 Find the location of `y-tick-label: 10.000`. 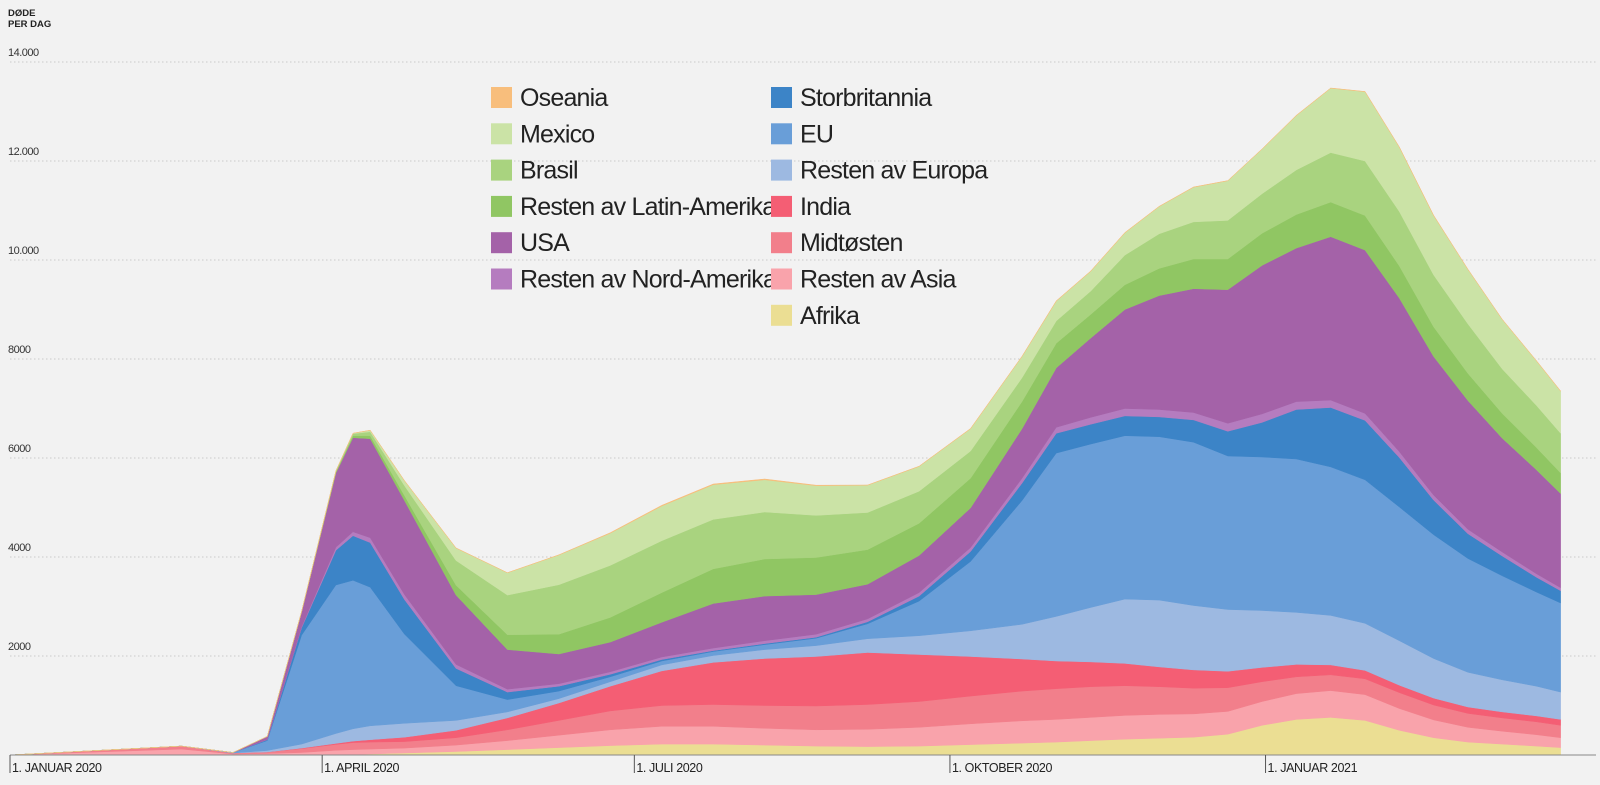

y-tick-label: 10.000 is located at coordinates (23, 251).